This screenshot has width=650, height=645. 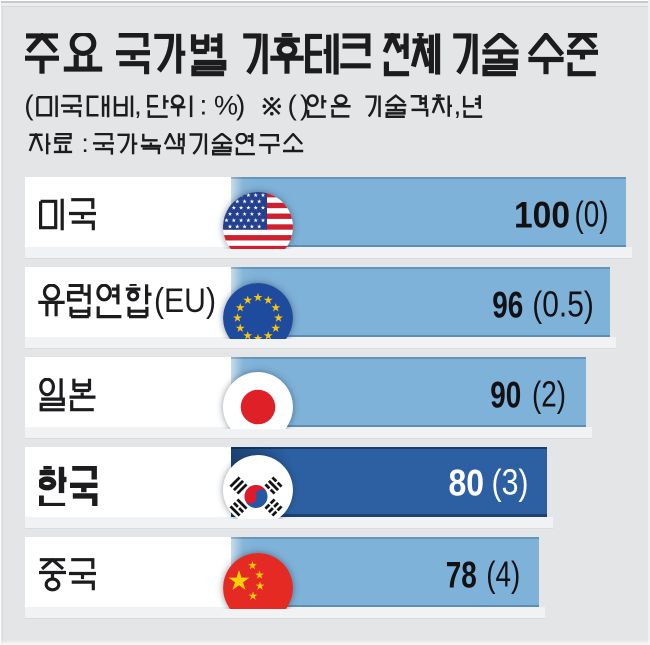 What do you see at coordinates (507, 304) in the screenshot?
I see `svg-text: 96` at bounding box center [507, 304].